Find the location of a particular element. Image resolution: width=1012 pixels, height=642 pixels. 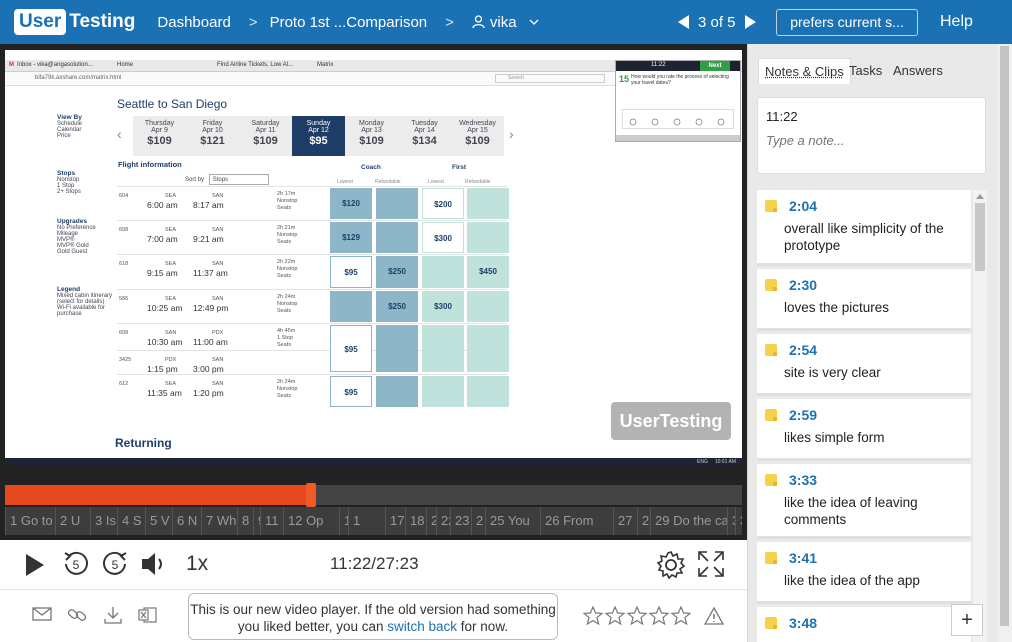

widget-rating-scale is located at coordinates (678, 119).